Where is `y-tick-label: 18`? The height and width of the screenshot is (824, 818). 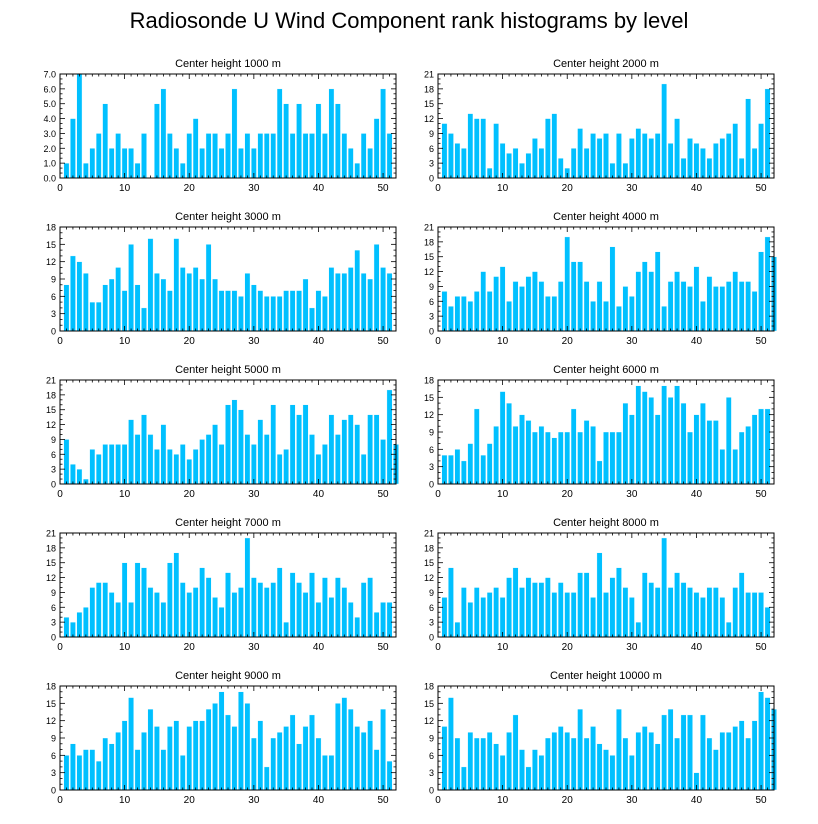 y-tick-label: 18 is located at coordinates (51, 548).